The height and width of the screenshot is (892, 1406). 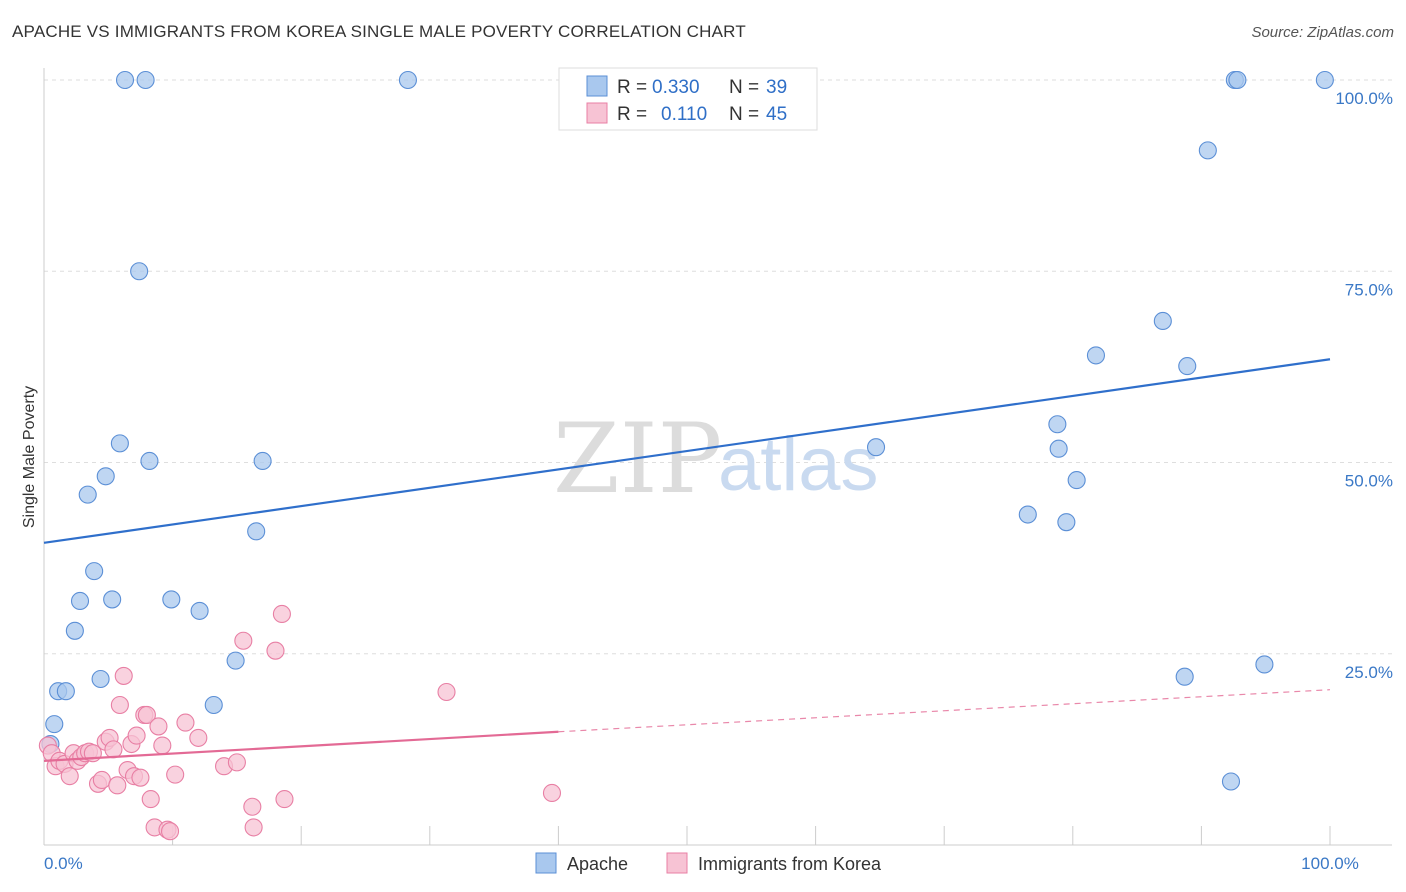 What do you see at coordinates (301, 746) in the screenshot?
I see `trend-line-korea` at bounding box center [301, 746].